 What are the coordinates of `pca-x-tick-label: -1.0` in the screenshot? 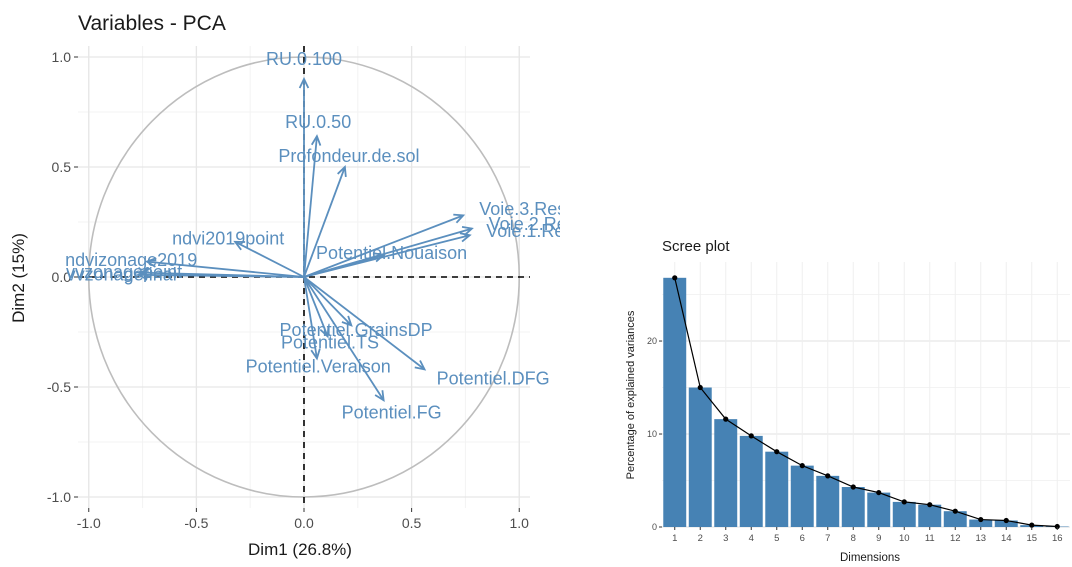 It's located at (89, 523).